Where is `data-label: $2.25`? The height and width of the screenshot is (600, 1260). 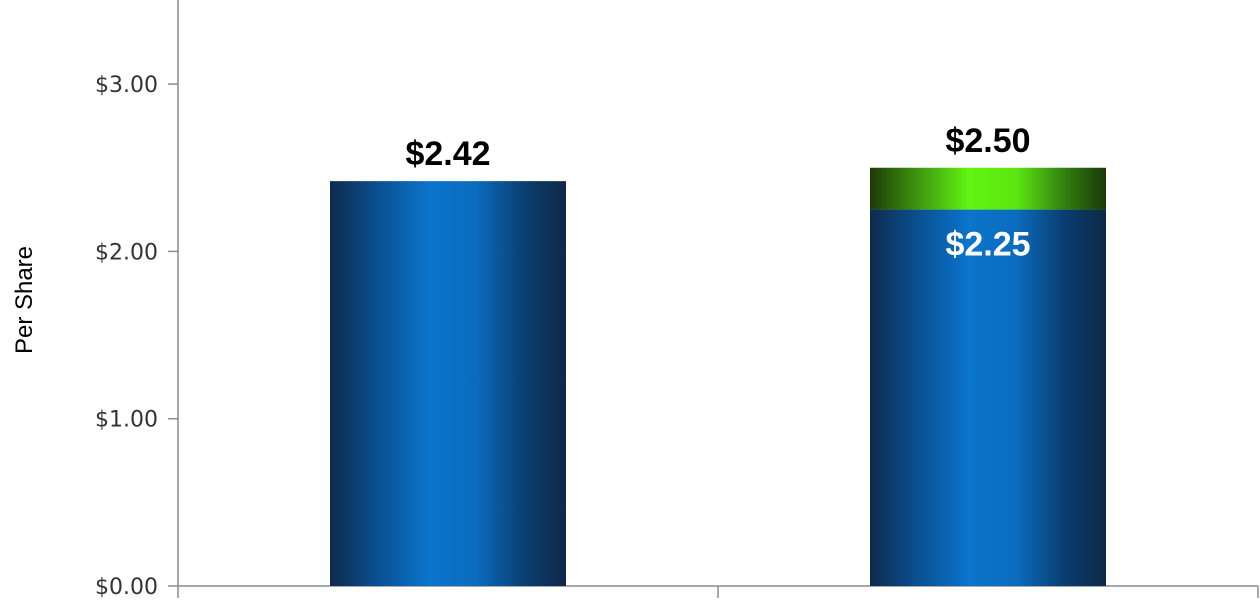 data-label: $2.25 is located at coordinates (987, 245).